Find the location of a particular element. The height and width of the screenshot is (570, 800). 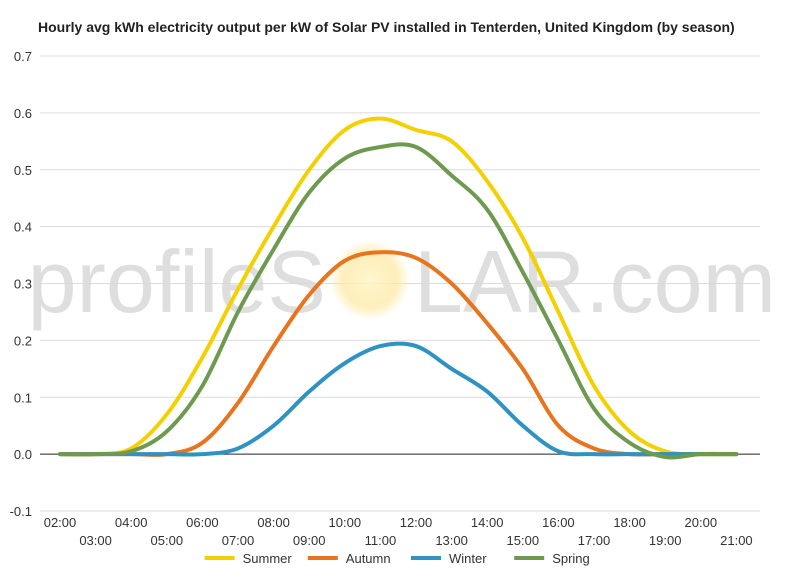

y-tick-label: 0.1 is located at coordinates (23, 397).